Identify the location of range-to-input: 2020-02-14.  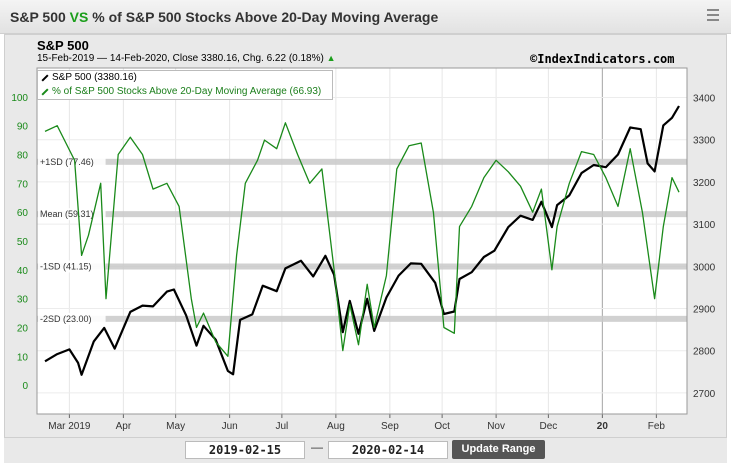
(388, 450).